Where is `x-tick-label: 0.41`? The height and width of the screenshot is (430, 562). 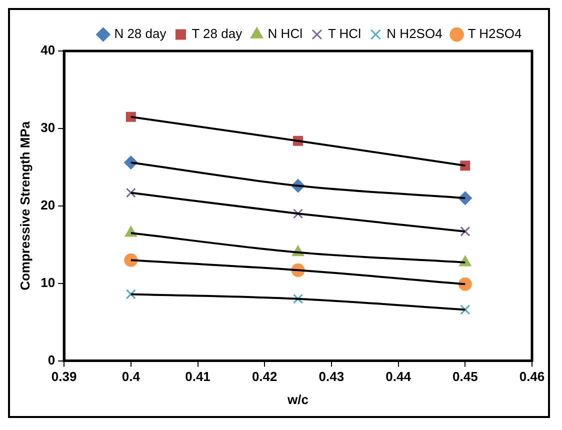 x-tick-label: 0.41 is located at coordinates (197, 376).